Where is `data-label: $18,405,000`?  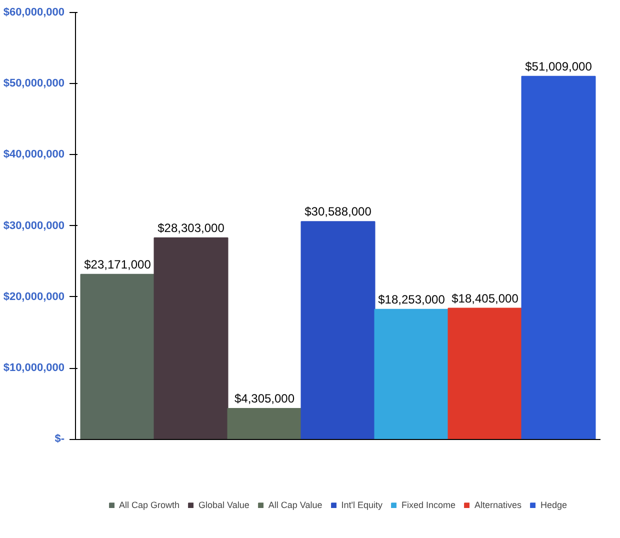
data-label: $18,405,000 is located at coordinates (485, 298).